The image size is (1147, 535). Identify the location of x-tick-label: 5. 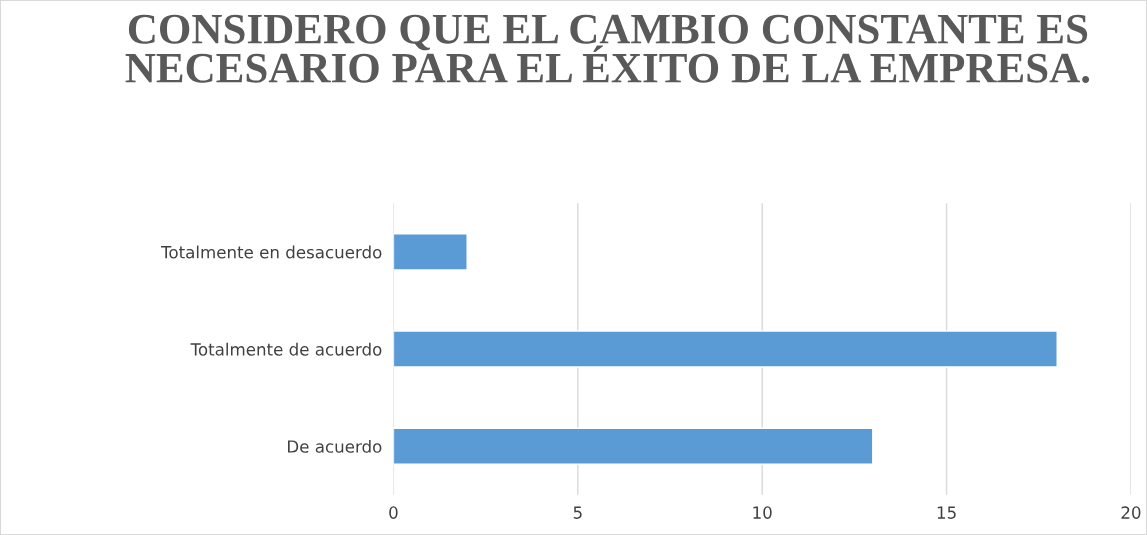
(577, 512).